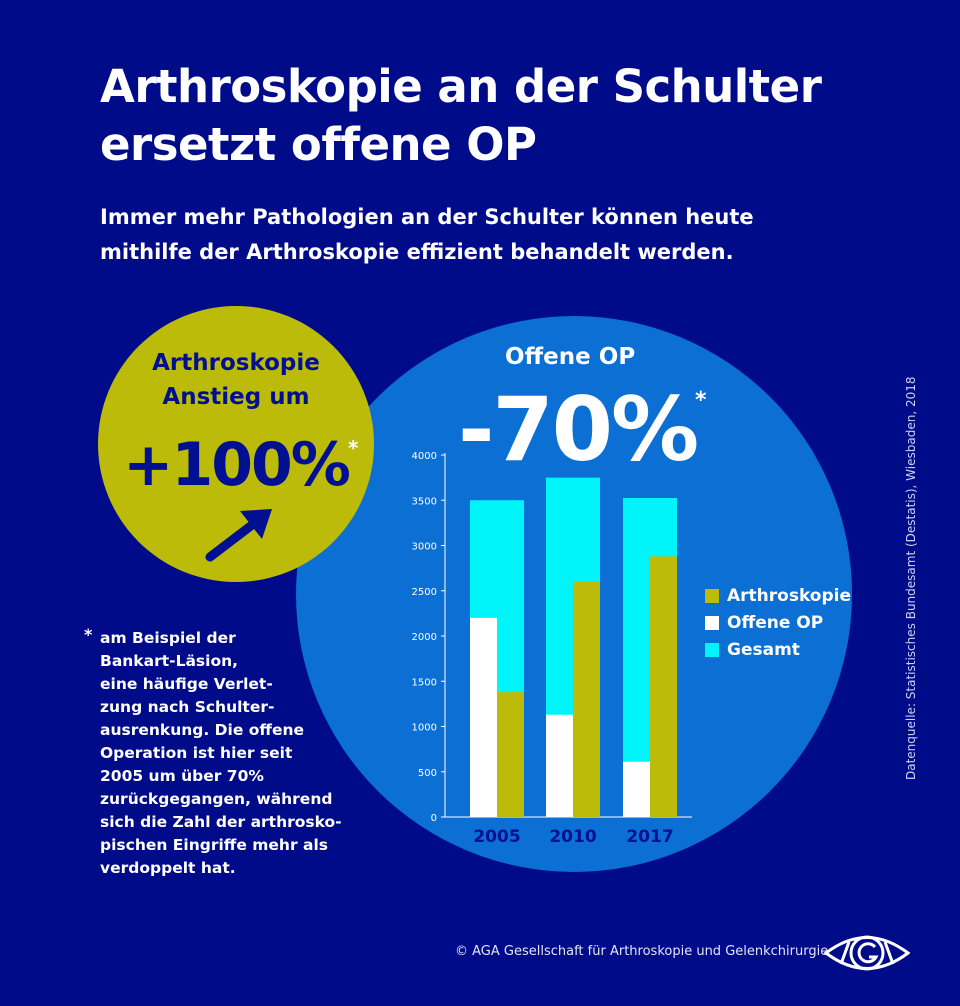 The height and width of the screenshot is (1006, 960). Describe the element at coordinates (649, 837) in the screenshot. I see `x-tick-label: 2017` at that location.